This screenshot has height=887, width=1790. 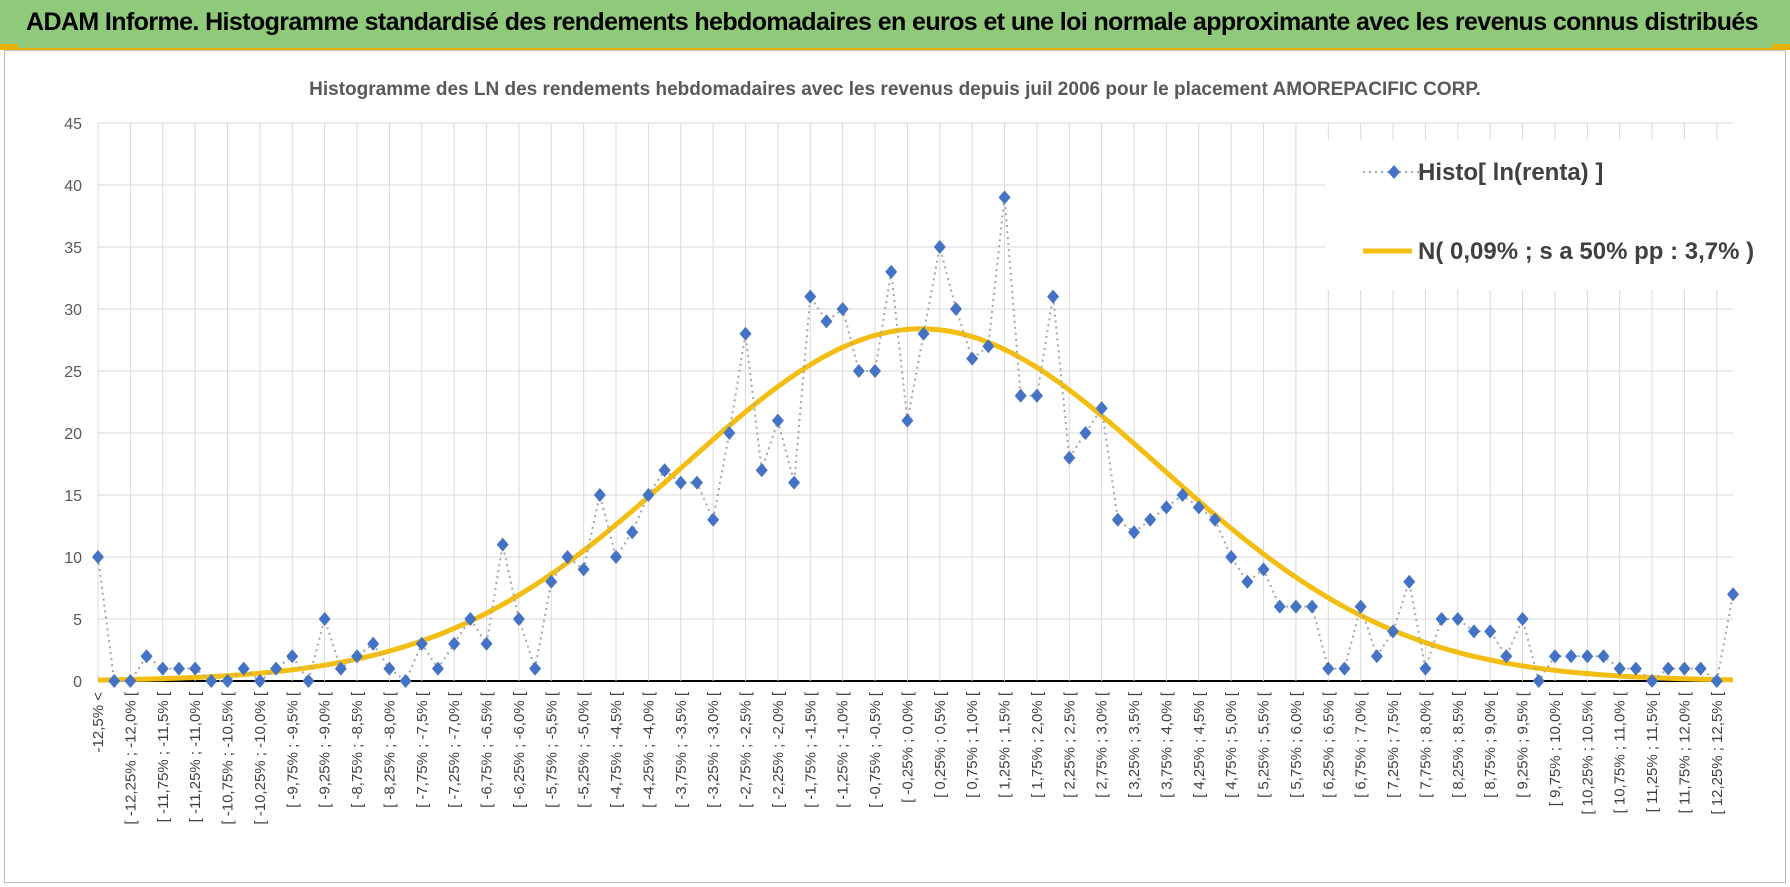 I want to click on banner-accent-left, so click(x=9, y=46).